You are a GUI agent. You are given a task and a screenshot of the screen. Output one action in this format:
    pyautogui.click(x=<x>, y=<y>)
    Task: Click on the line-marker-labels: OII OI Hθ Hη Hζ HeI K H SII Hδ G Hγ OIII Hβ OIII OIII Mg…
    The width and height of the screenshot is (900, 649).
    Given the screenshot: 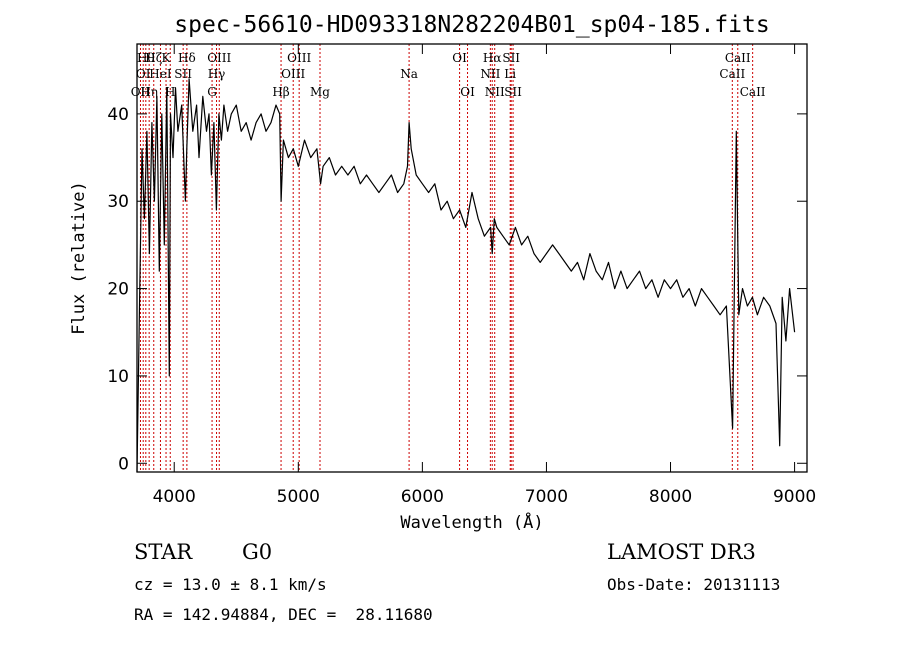 What is the action you would take?
    pyautogui.click(x=448, y=75)
    